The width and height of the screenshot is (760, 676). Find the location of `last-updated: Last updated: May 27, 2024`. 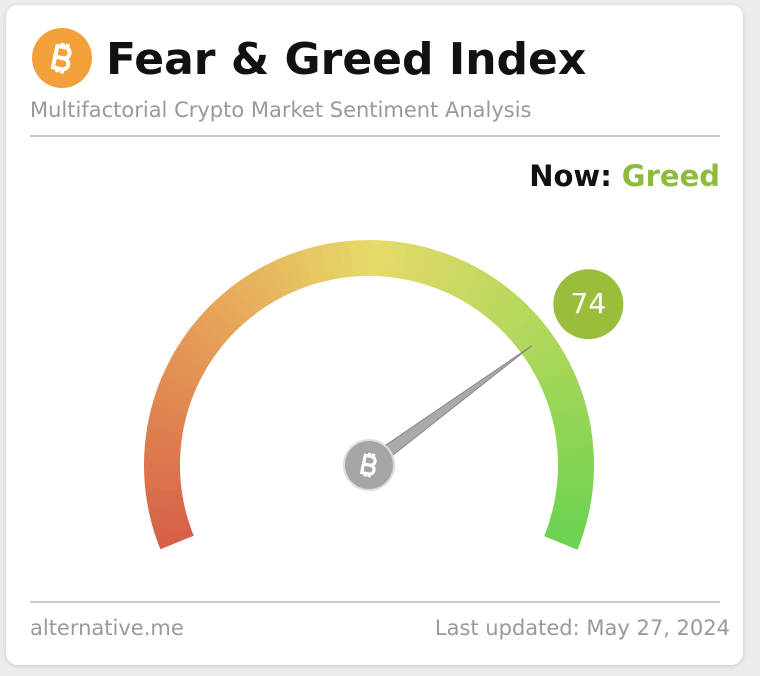

last-updated: Last updated: May 27, 2024 is located at coordinates (582, 628).